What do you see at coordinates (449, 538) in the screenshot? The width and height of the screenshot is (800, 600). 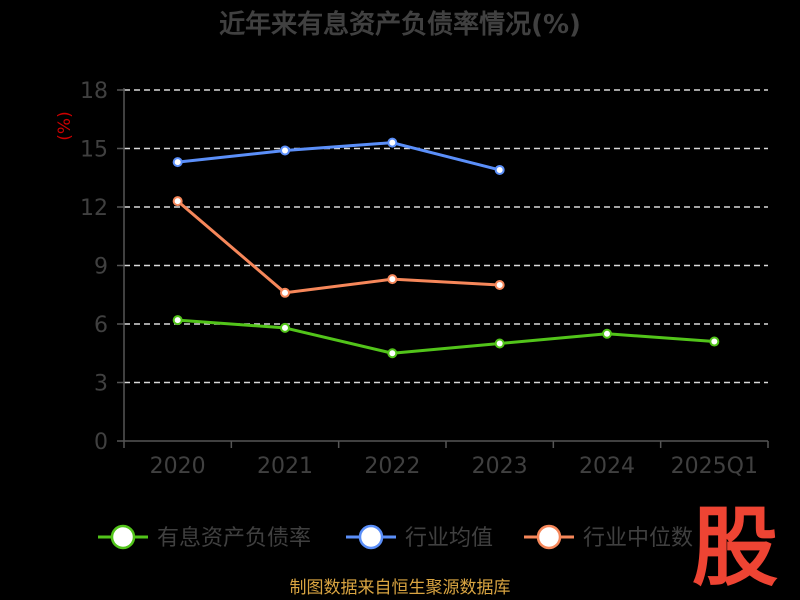 I see `legend-label: 行业均值` at bounding box center [449, 538].